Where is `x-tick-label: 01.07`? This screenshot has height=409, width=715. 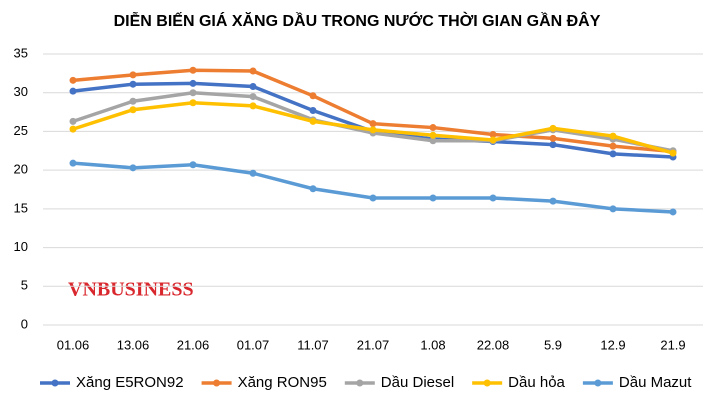
x-tick-label: 01.07 is located at coordinates (253, 344).